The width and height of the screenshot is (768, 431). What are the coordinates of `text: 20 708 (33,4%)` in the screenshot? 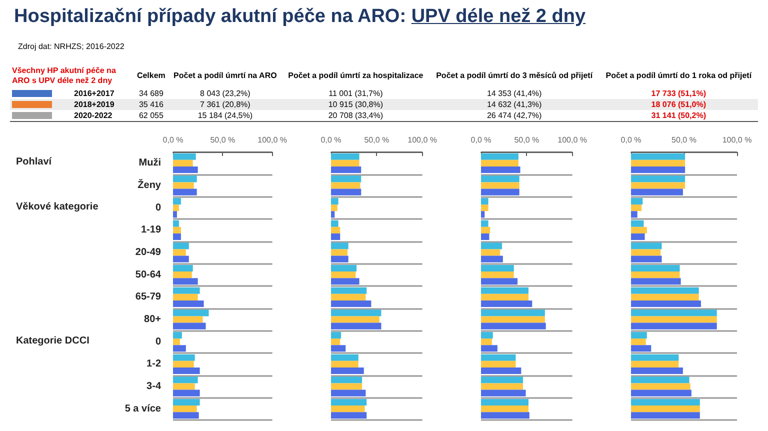 It's located at (356, 116).